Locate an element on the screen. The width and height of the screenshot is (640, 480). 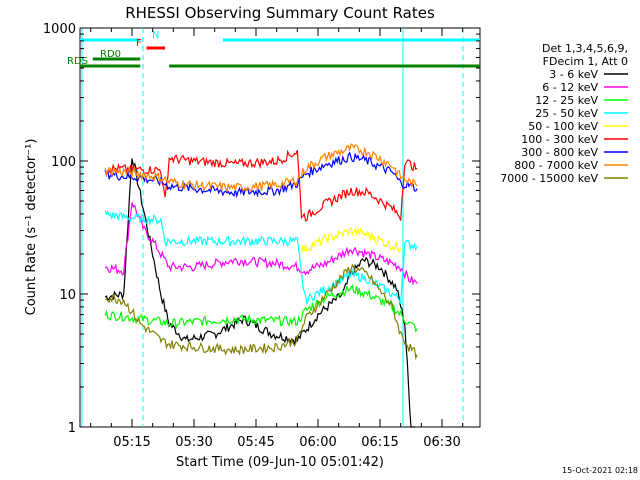
series-line-12-25-kev is located at coordinates (261, 308).